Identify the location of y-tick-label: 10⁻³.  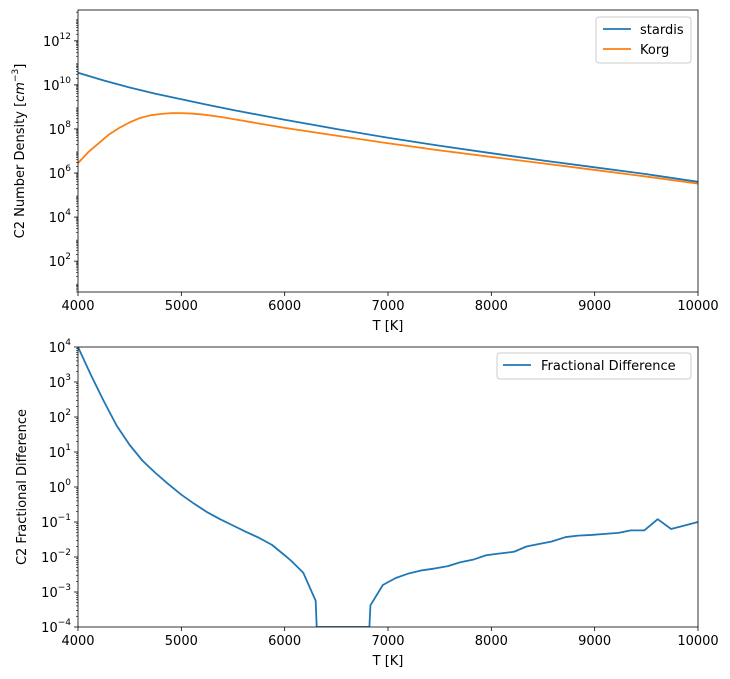
(56, 592).